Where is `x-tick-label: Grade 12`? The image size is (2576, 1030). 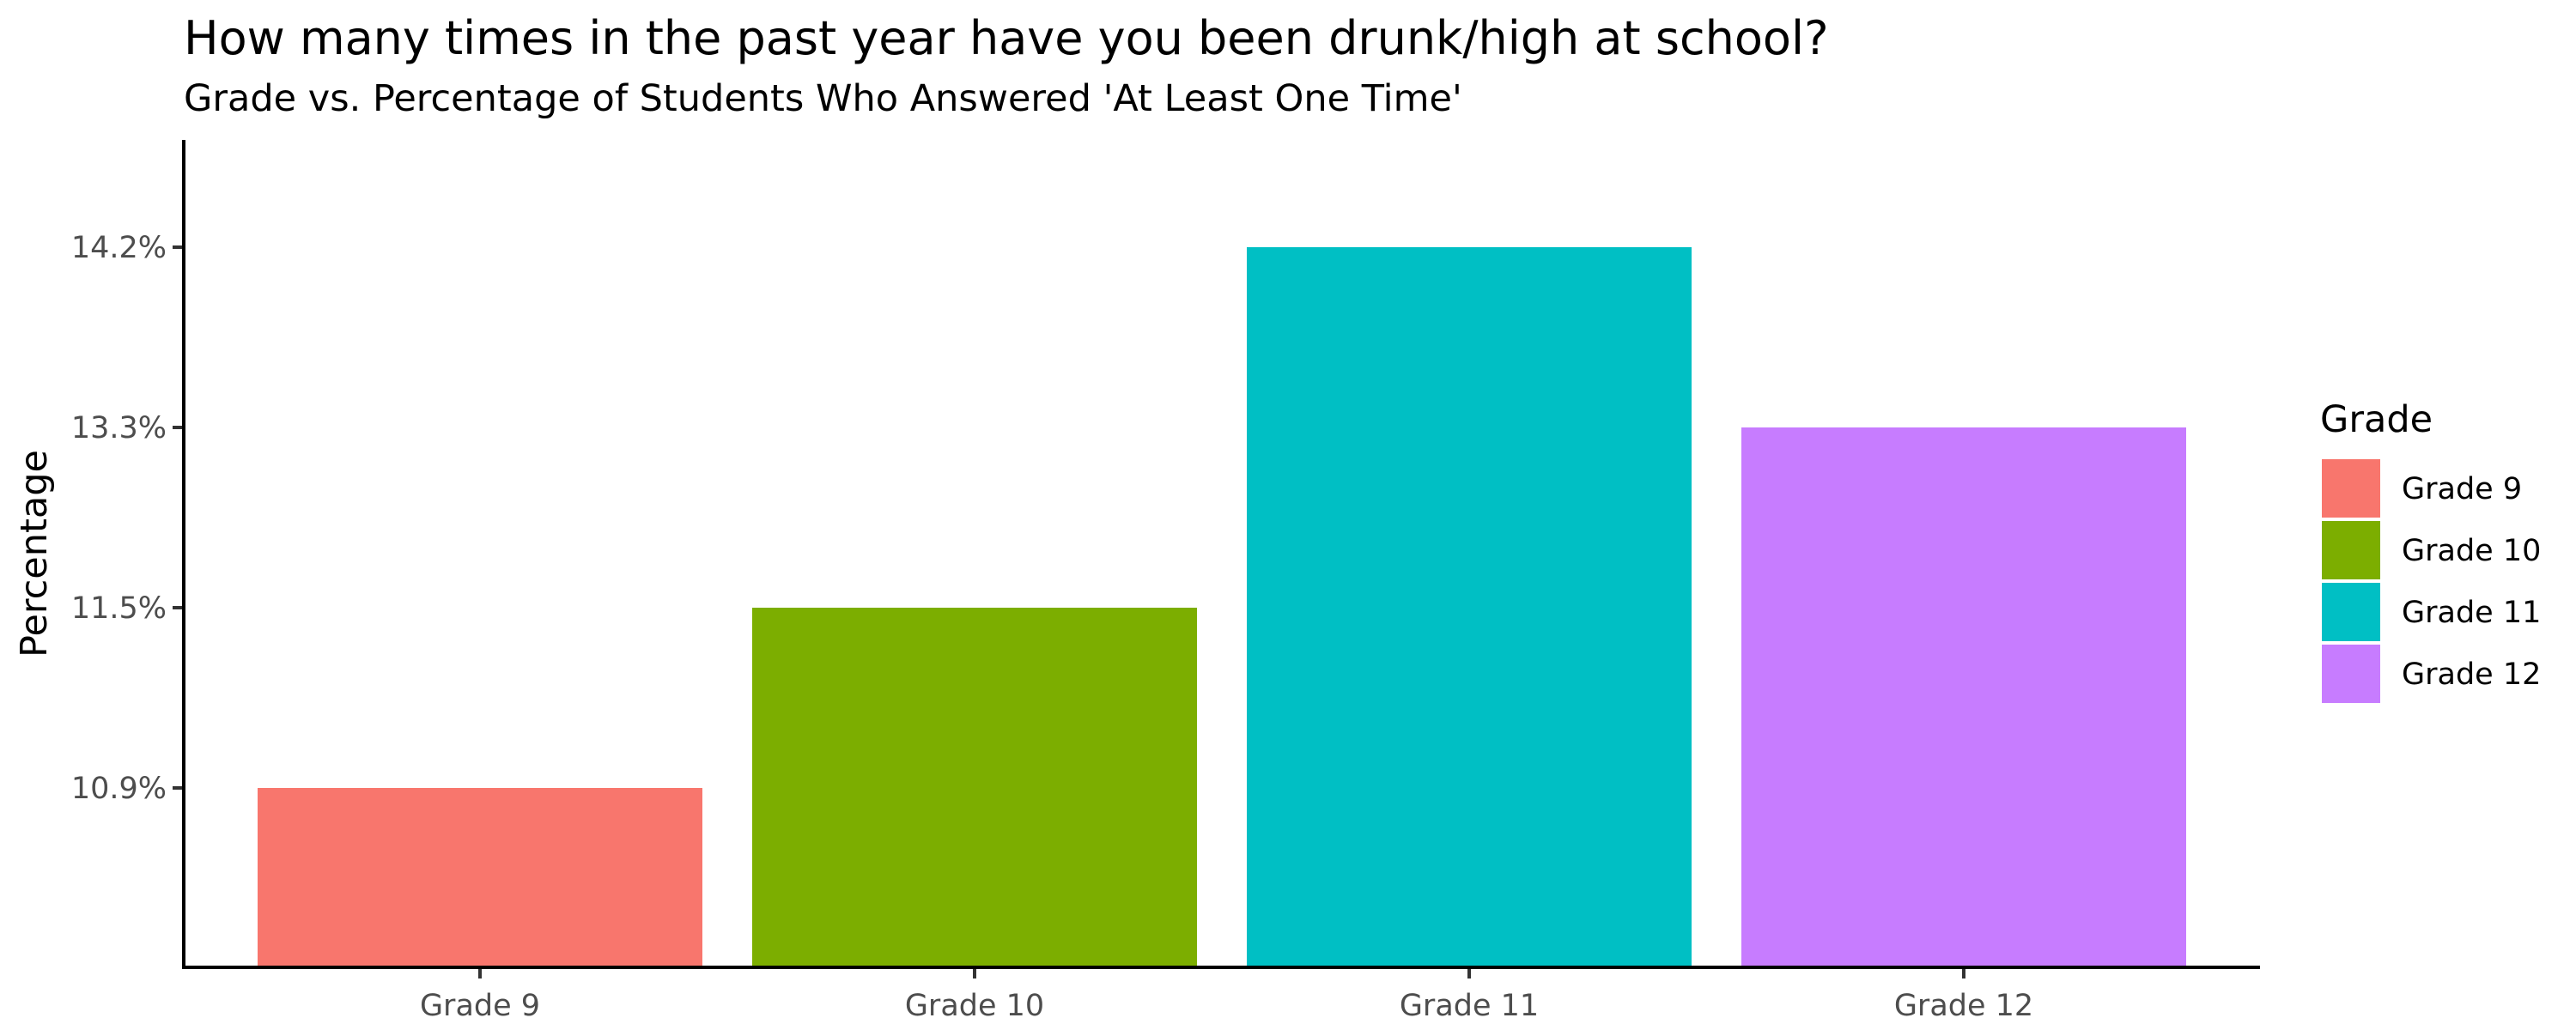
x-tick-label: Grade 12 is located at coordinates (1963, 1006).